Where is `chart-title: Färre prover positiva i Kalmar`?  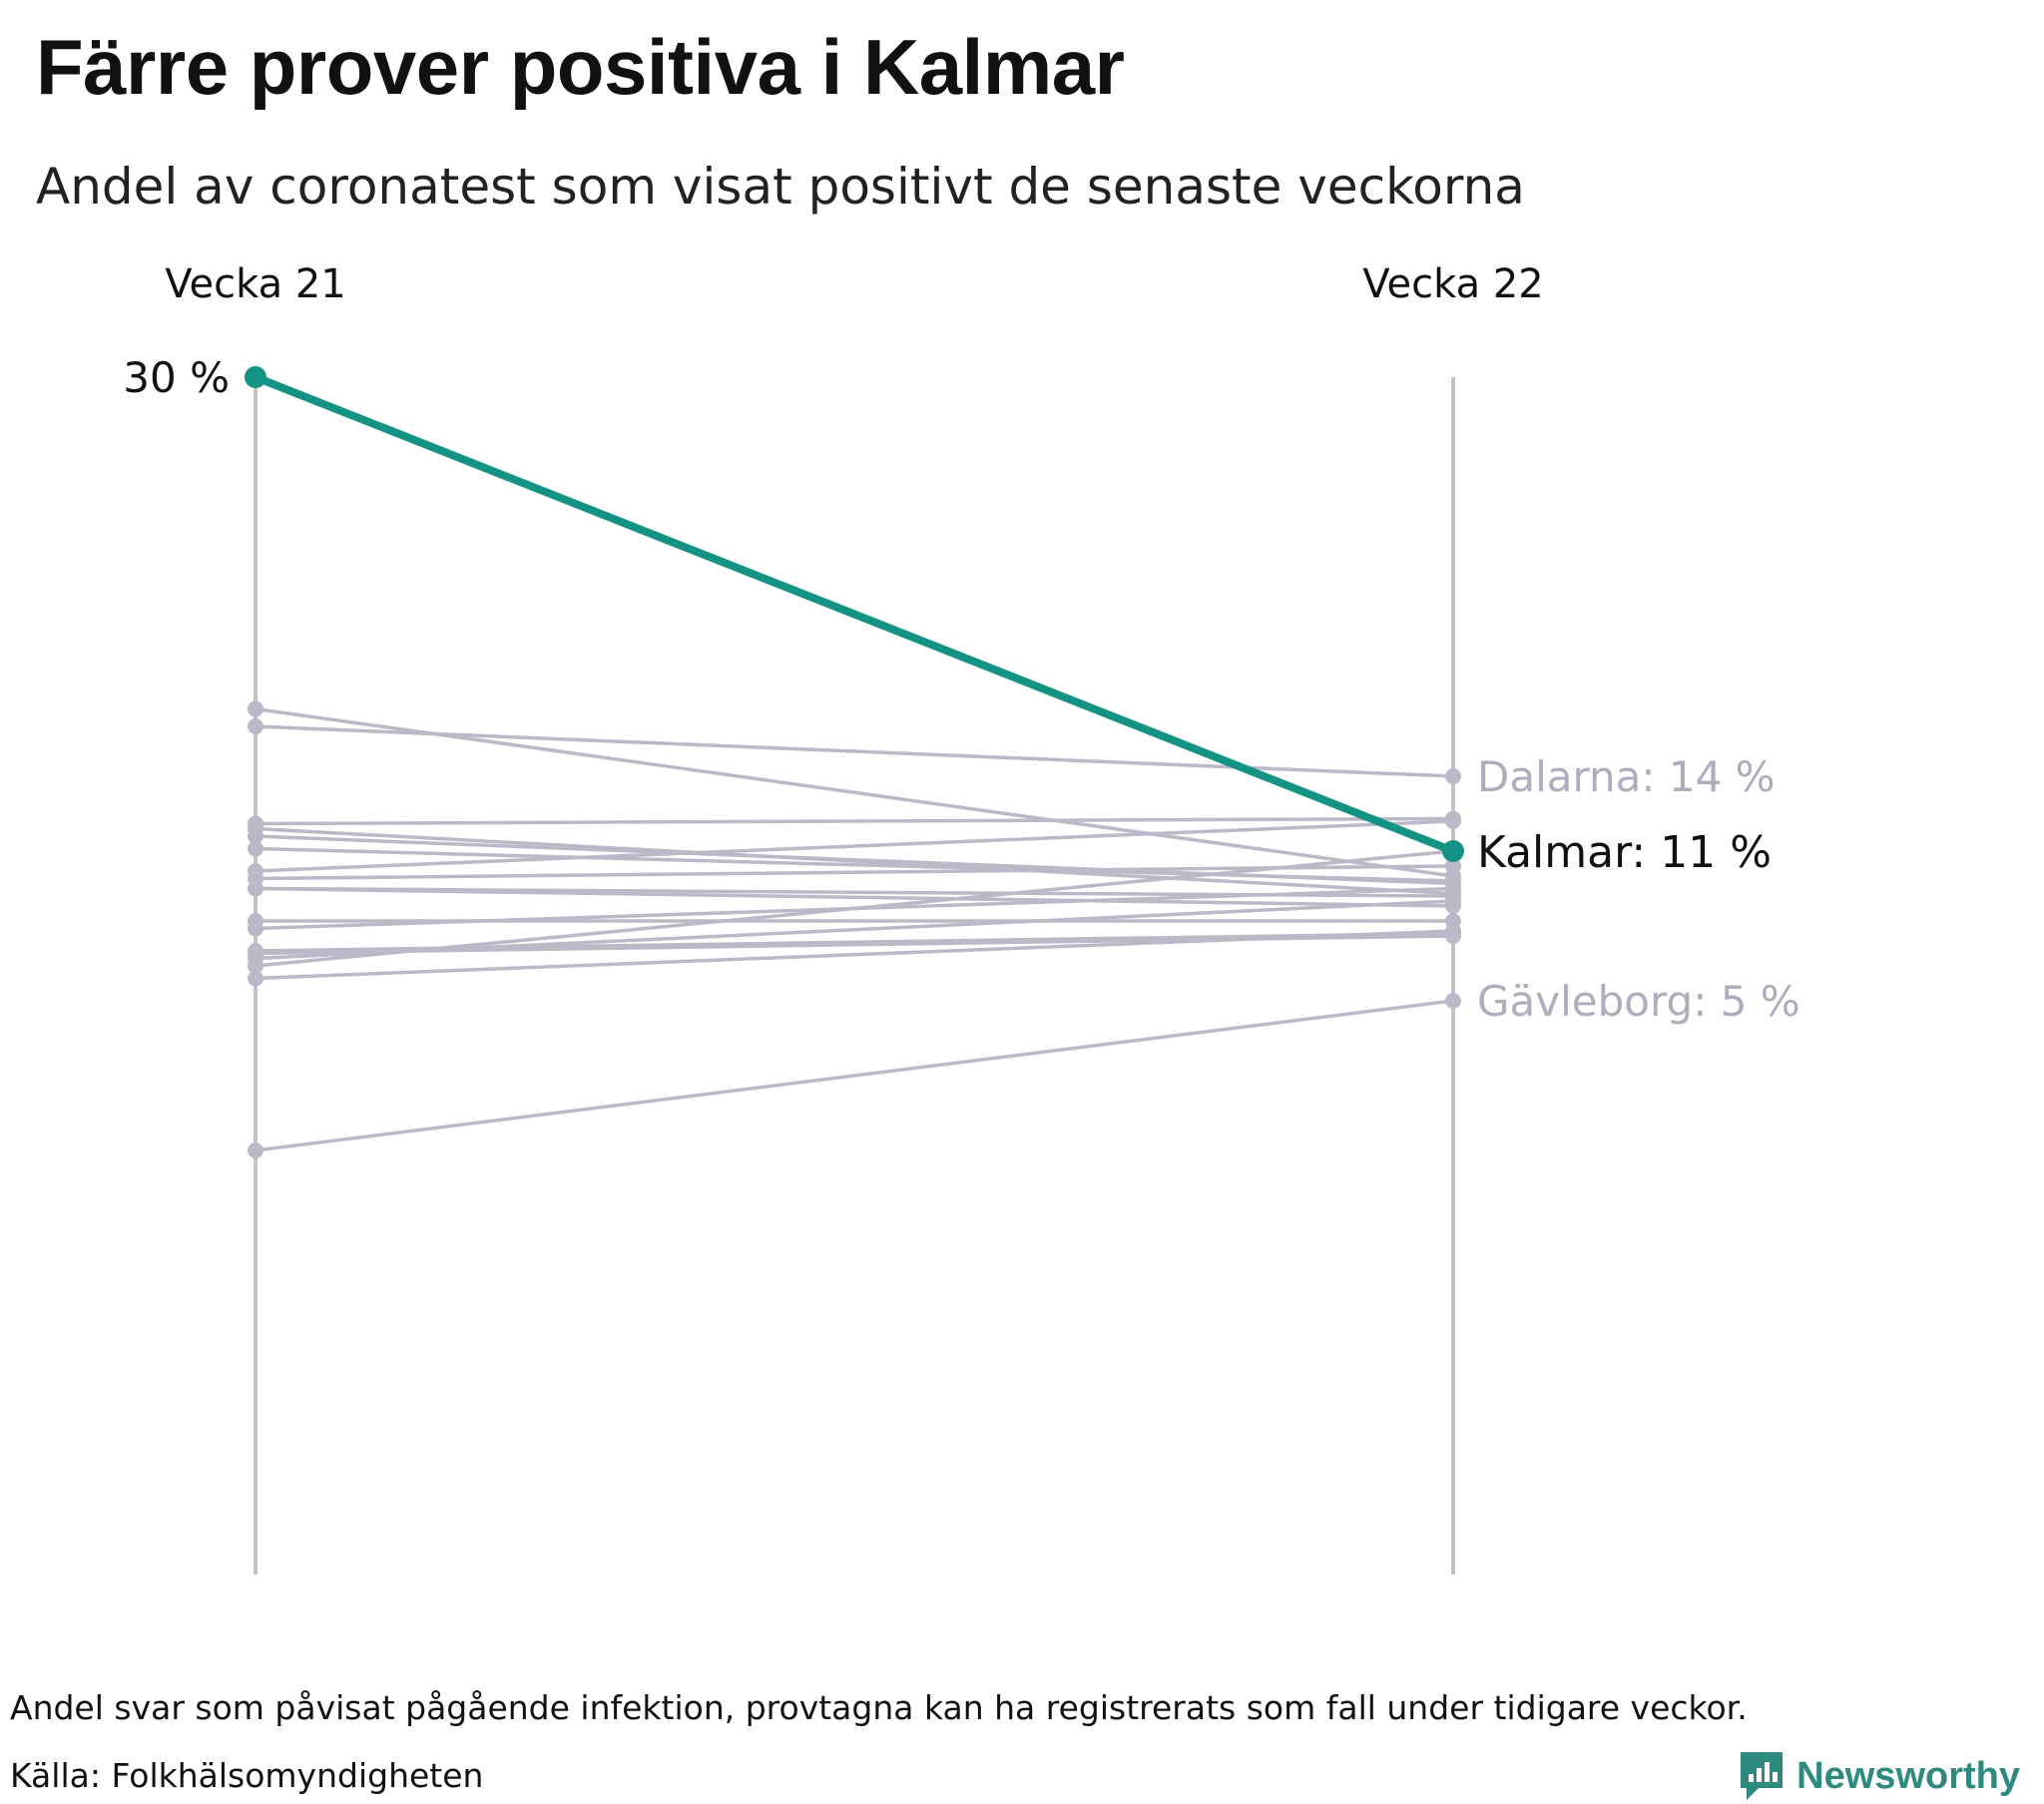 chart-title: Färre prover positiva i Kalmar is located at coordinates (580, 67).